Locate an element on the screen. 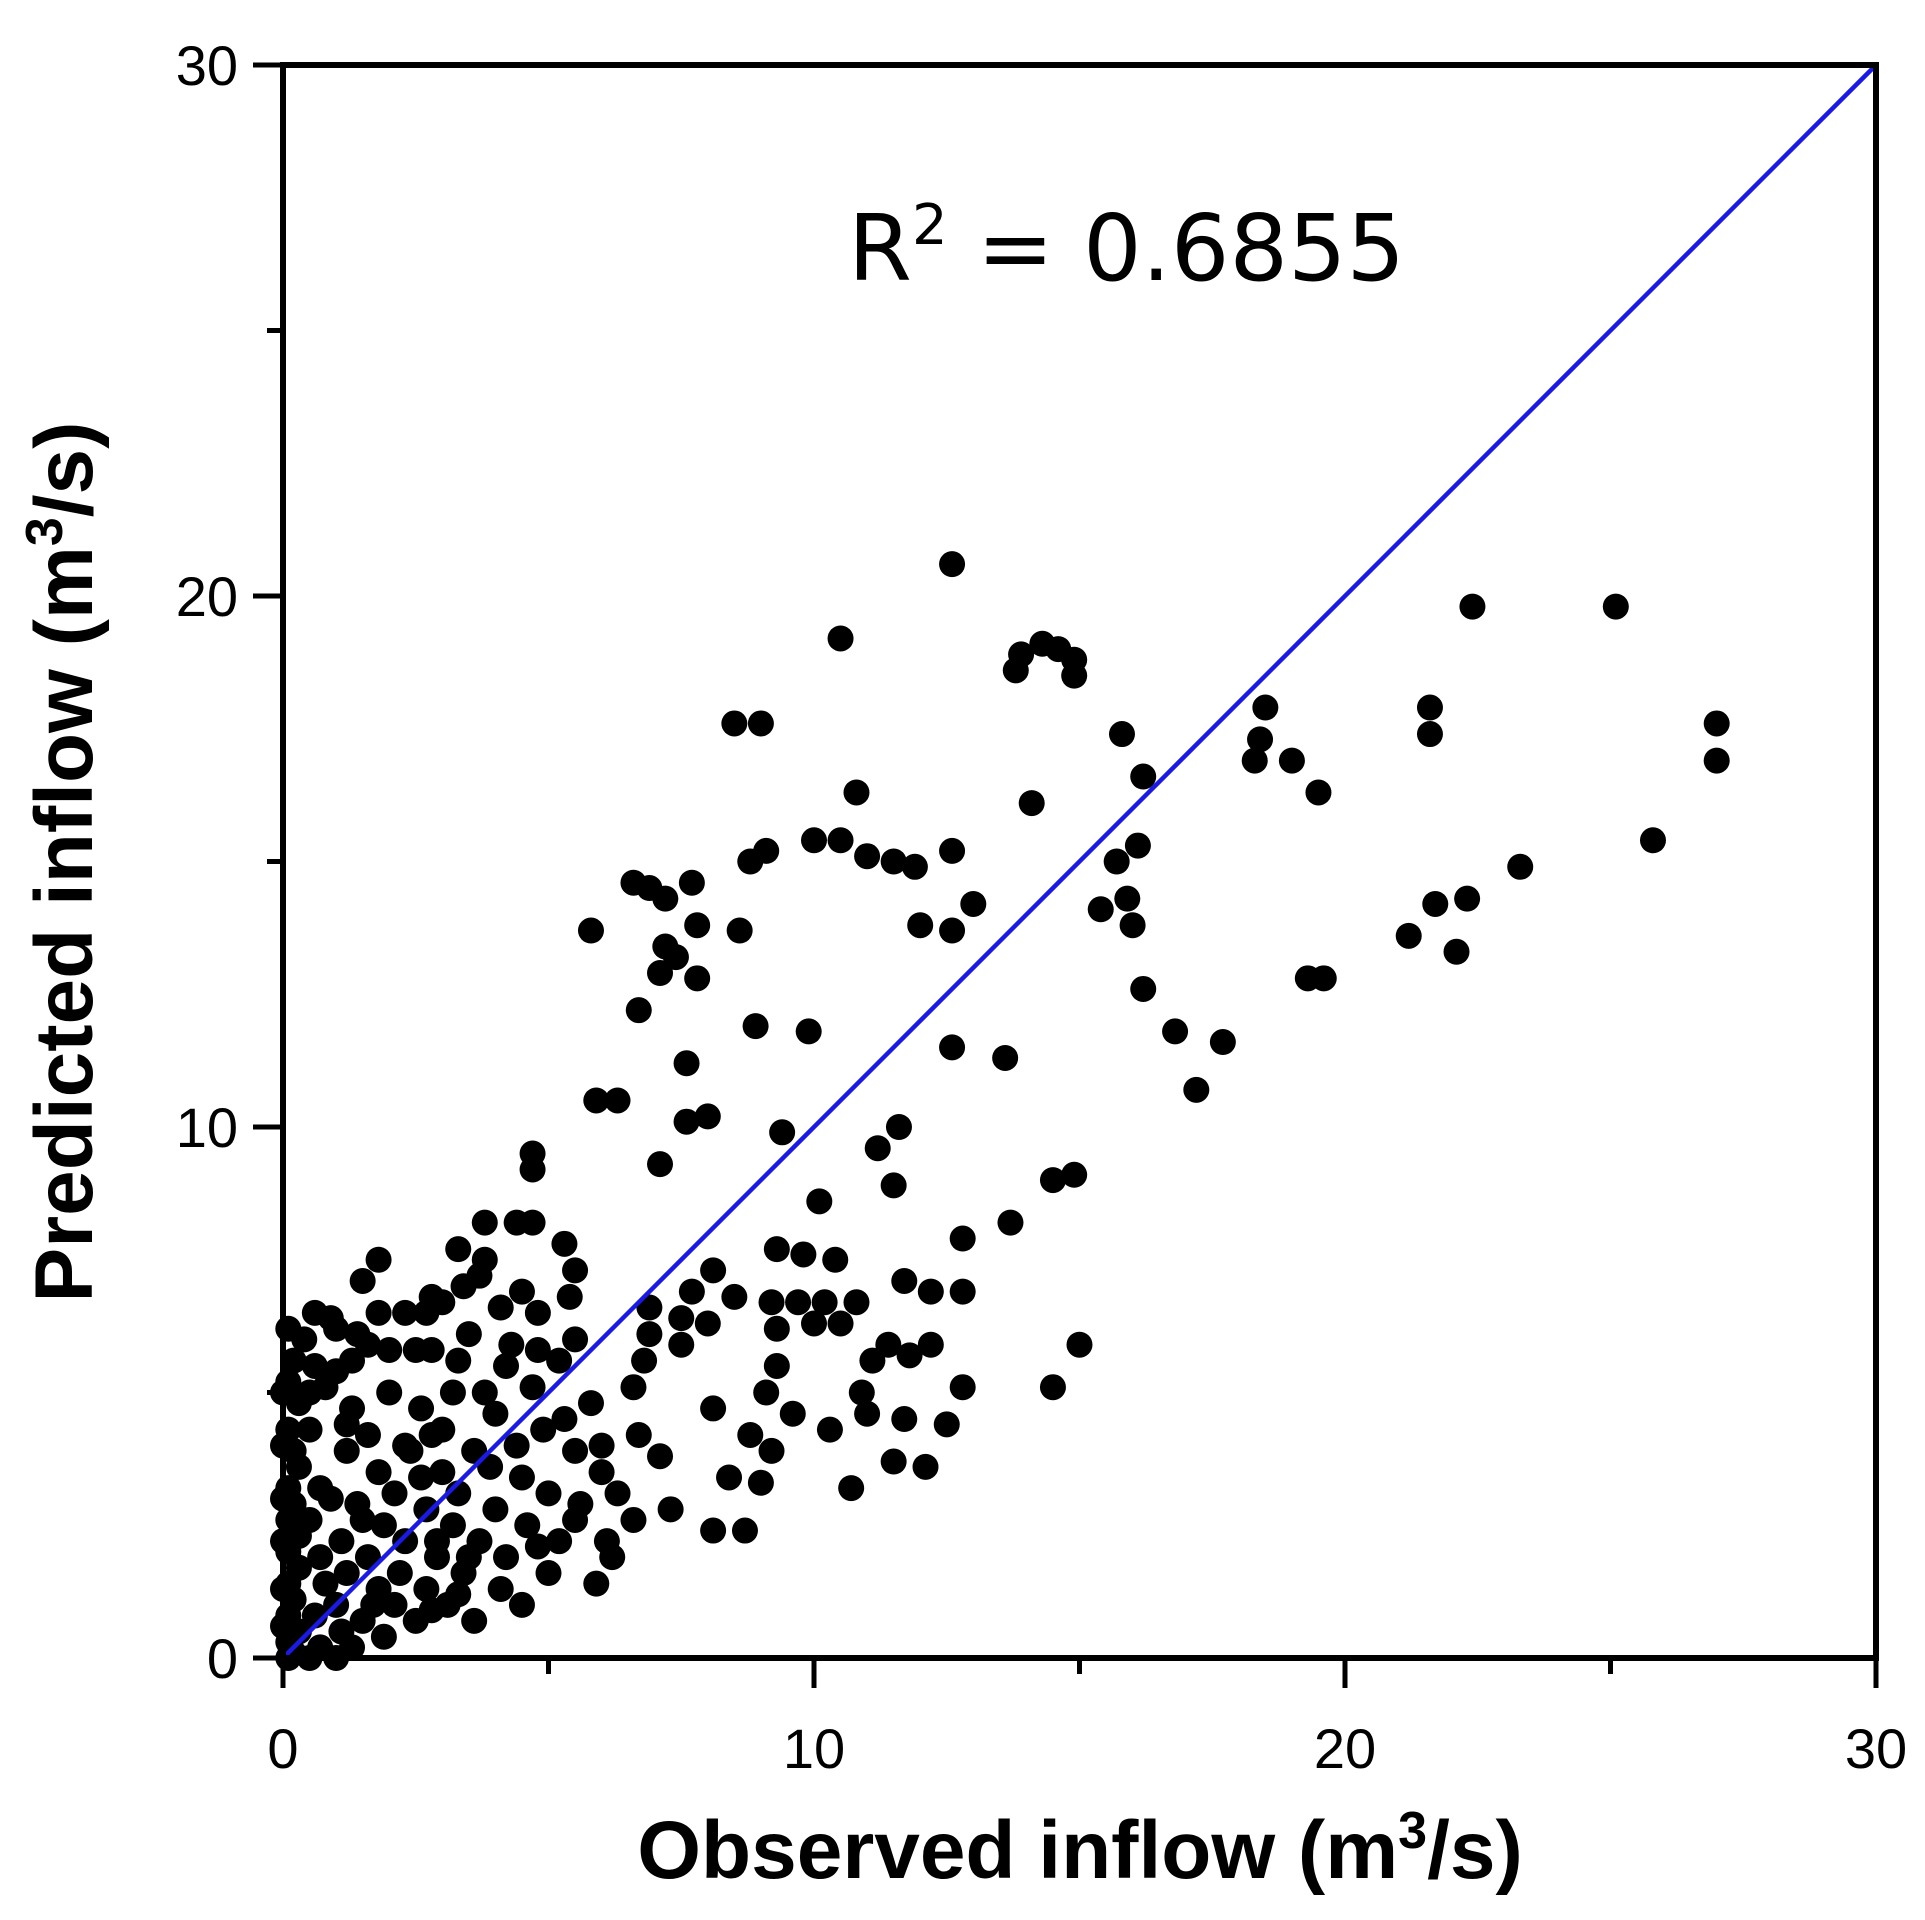 Image resolution: width=1925 pixels, height=1920 pixels. x-tick-label: 10 is located at coordinates (814, 1748).